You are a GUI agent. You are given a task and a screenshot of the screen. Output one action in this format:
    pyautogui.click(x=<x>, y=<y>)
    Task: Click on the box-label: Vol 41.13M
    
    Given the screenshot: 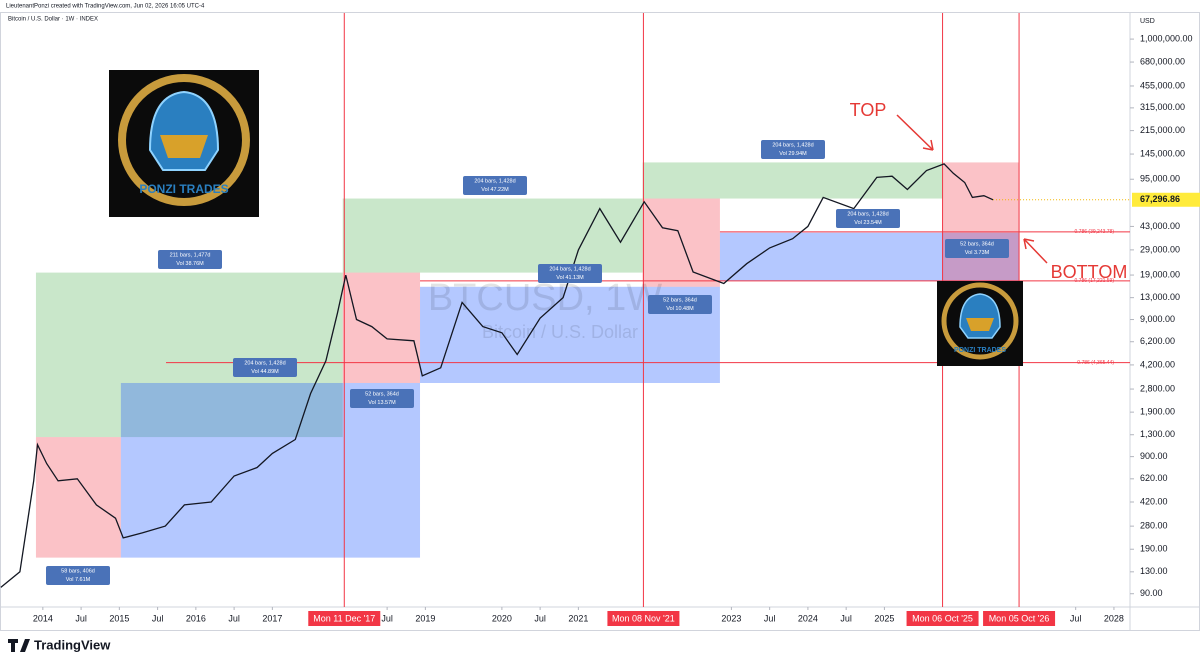 What is the action you would take?
    pyautogui.click(x=570, y=278)
    